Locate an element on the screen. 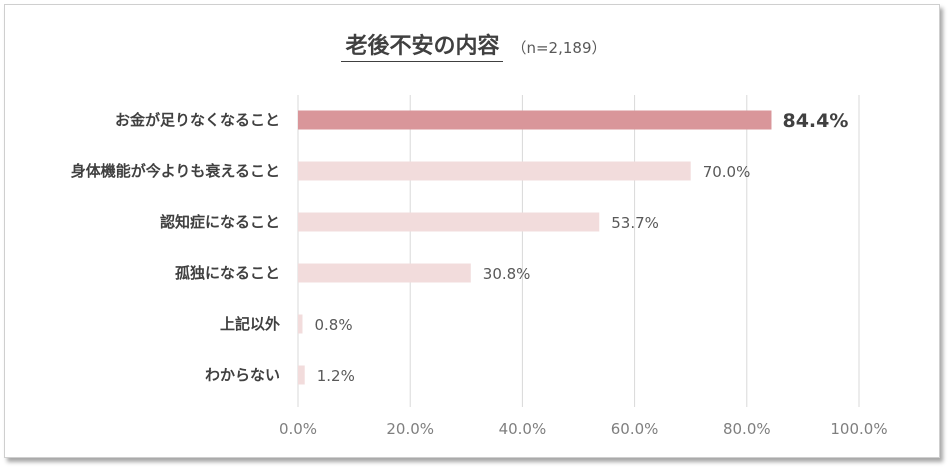 The height and width of the screenshot is (467, 948). category-label: お金が足りなくなること is located at coordinates (197, 120).